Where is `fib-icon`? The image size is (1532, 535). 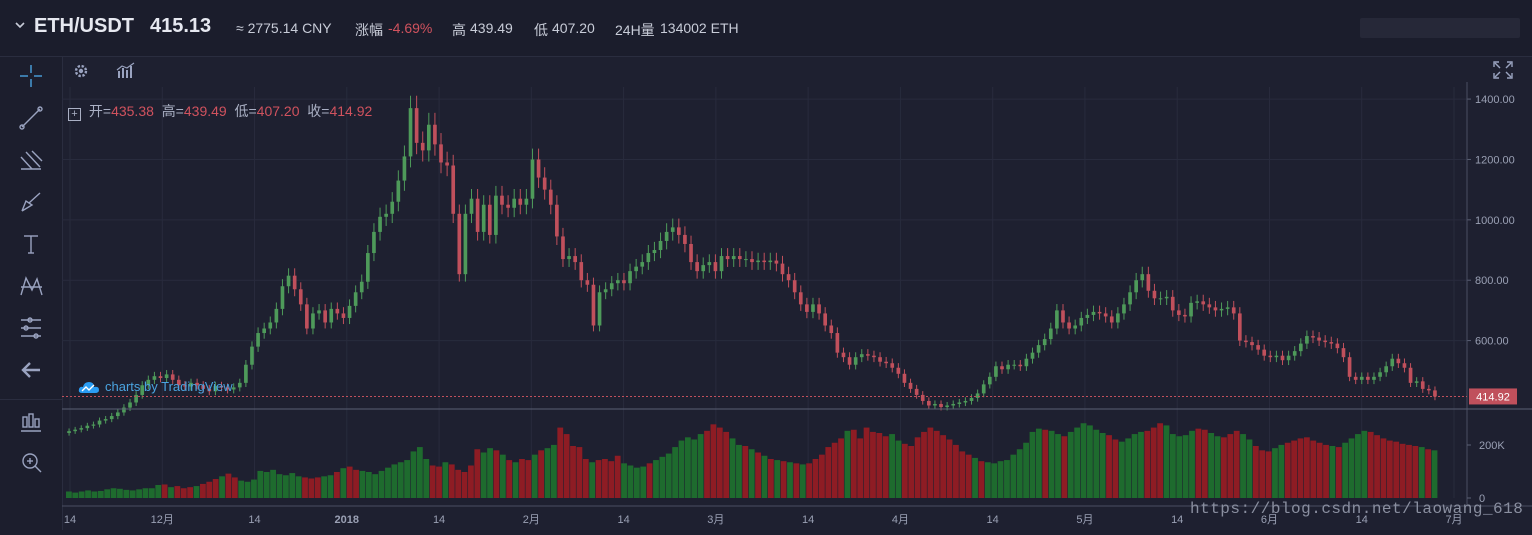
fib-icon is located at coordinates (31, 328).